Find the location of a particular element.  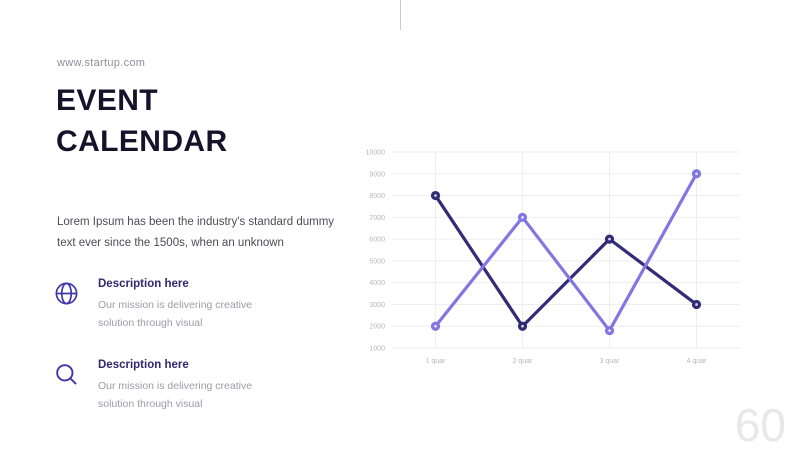

page-title-line2: CALENDAR is located at coordinates (142, 142).